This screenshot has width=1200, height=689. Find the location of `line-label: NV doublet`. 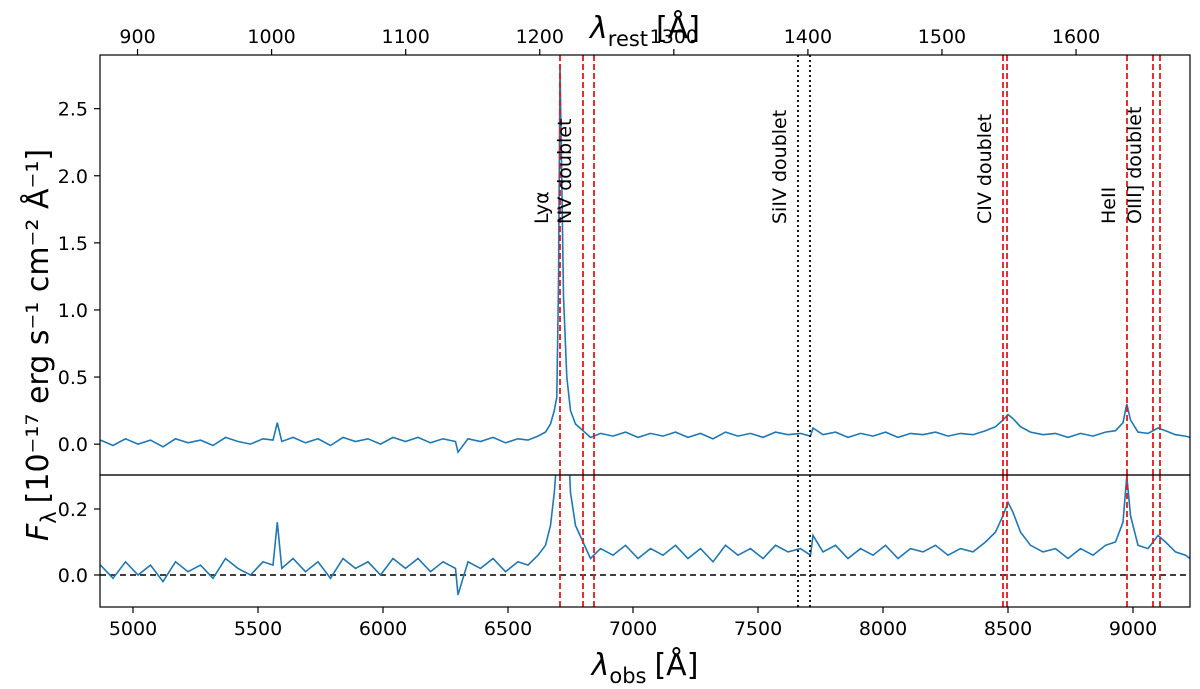

line-label: NV doublet is located at coordinates (565, 171).